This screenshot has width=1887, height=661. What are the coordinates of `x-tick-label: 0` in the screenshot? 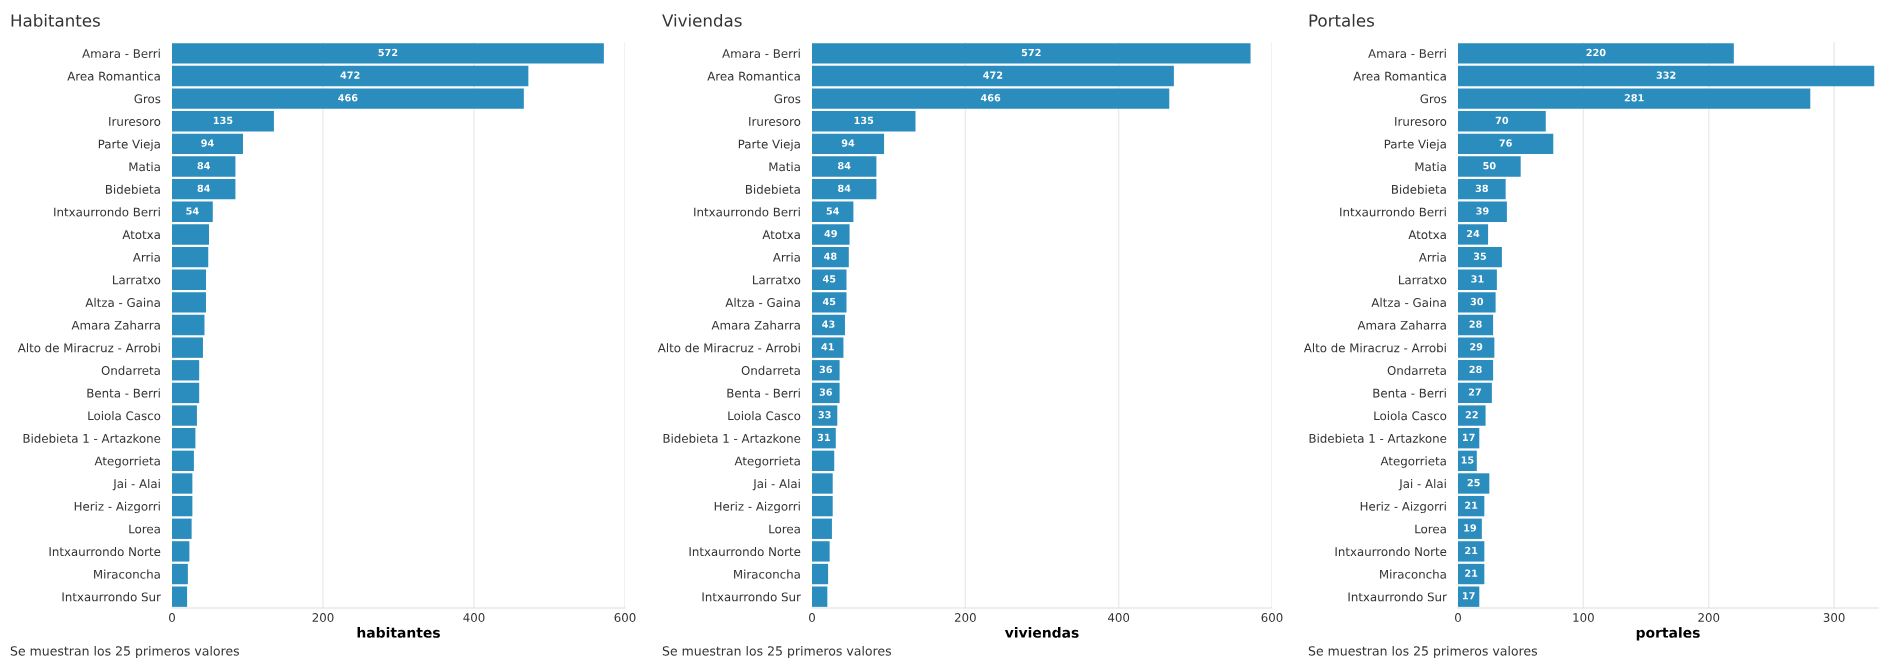 It's located at (1458, 617).